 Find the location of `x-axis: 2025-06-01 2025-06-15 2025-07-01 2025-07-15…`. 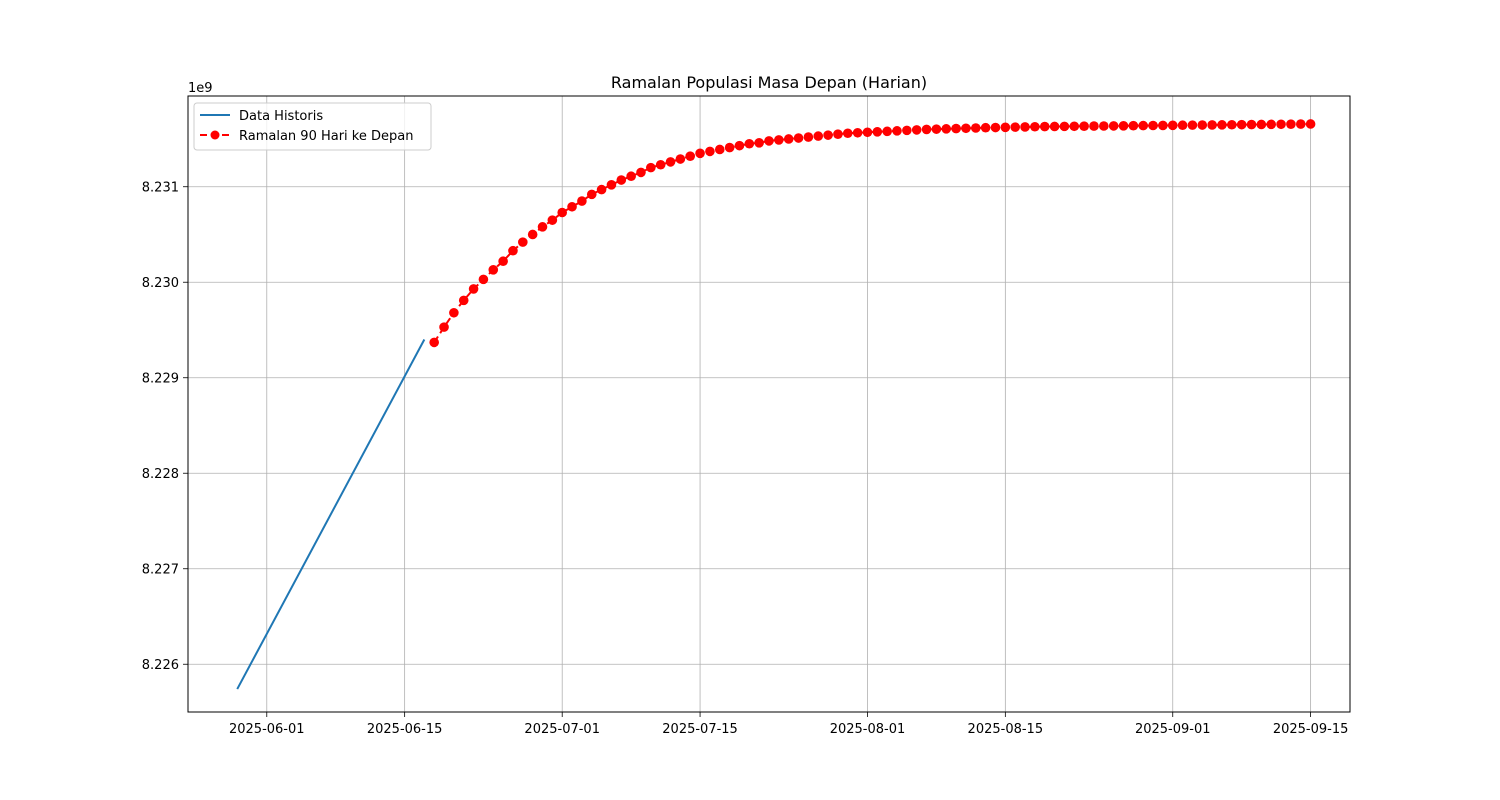

x-axis: 2025-06-01 2025-06-15 2025-07-01 2025-07-15… is located at coordinates (788, 724).